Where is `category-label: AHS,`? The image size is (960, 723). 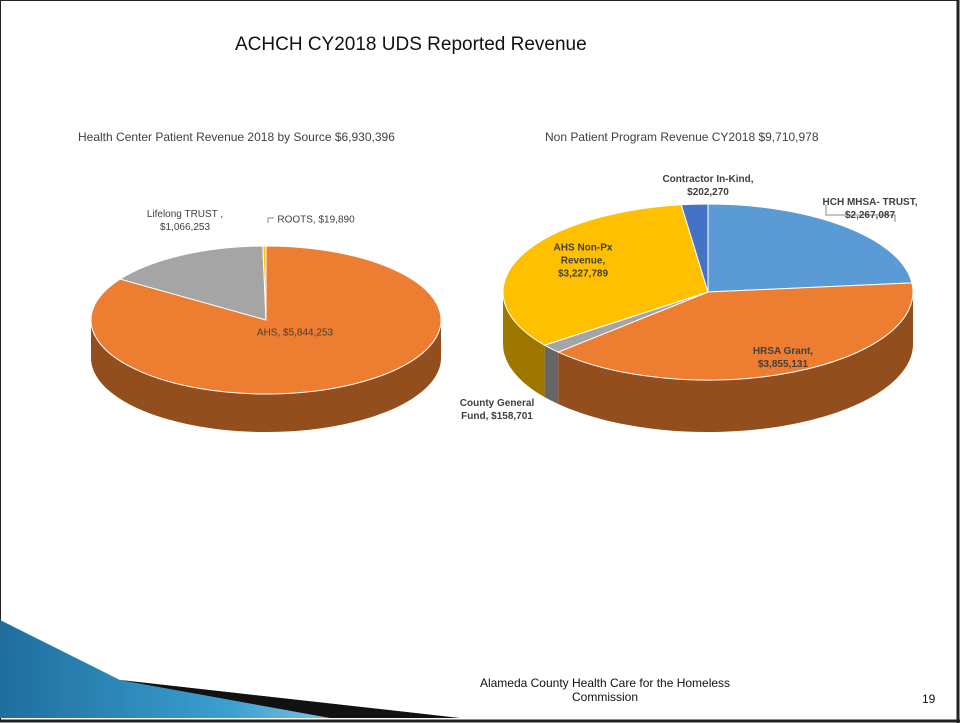 category-label: AHS, is located at coordinates (268, 333).